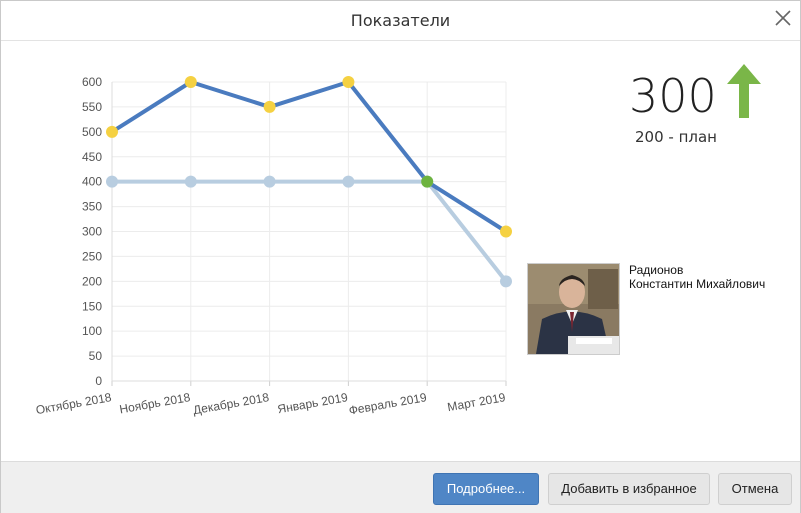  I want to click on y-tick-label: 450, so click(92, 157).